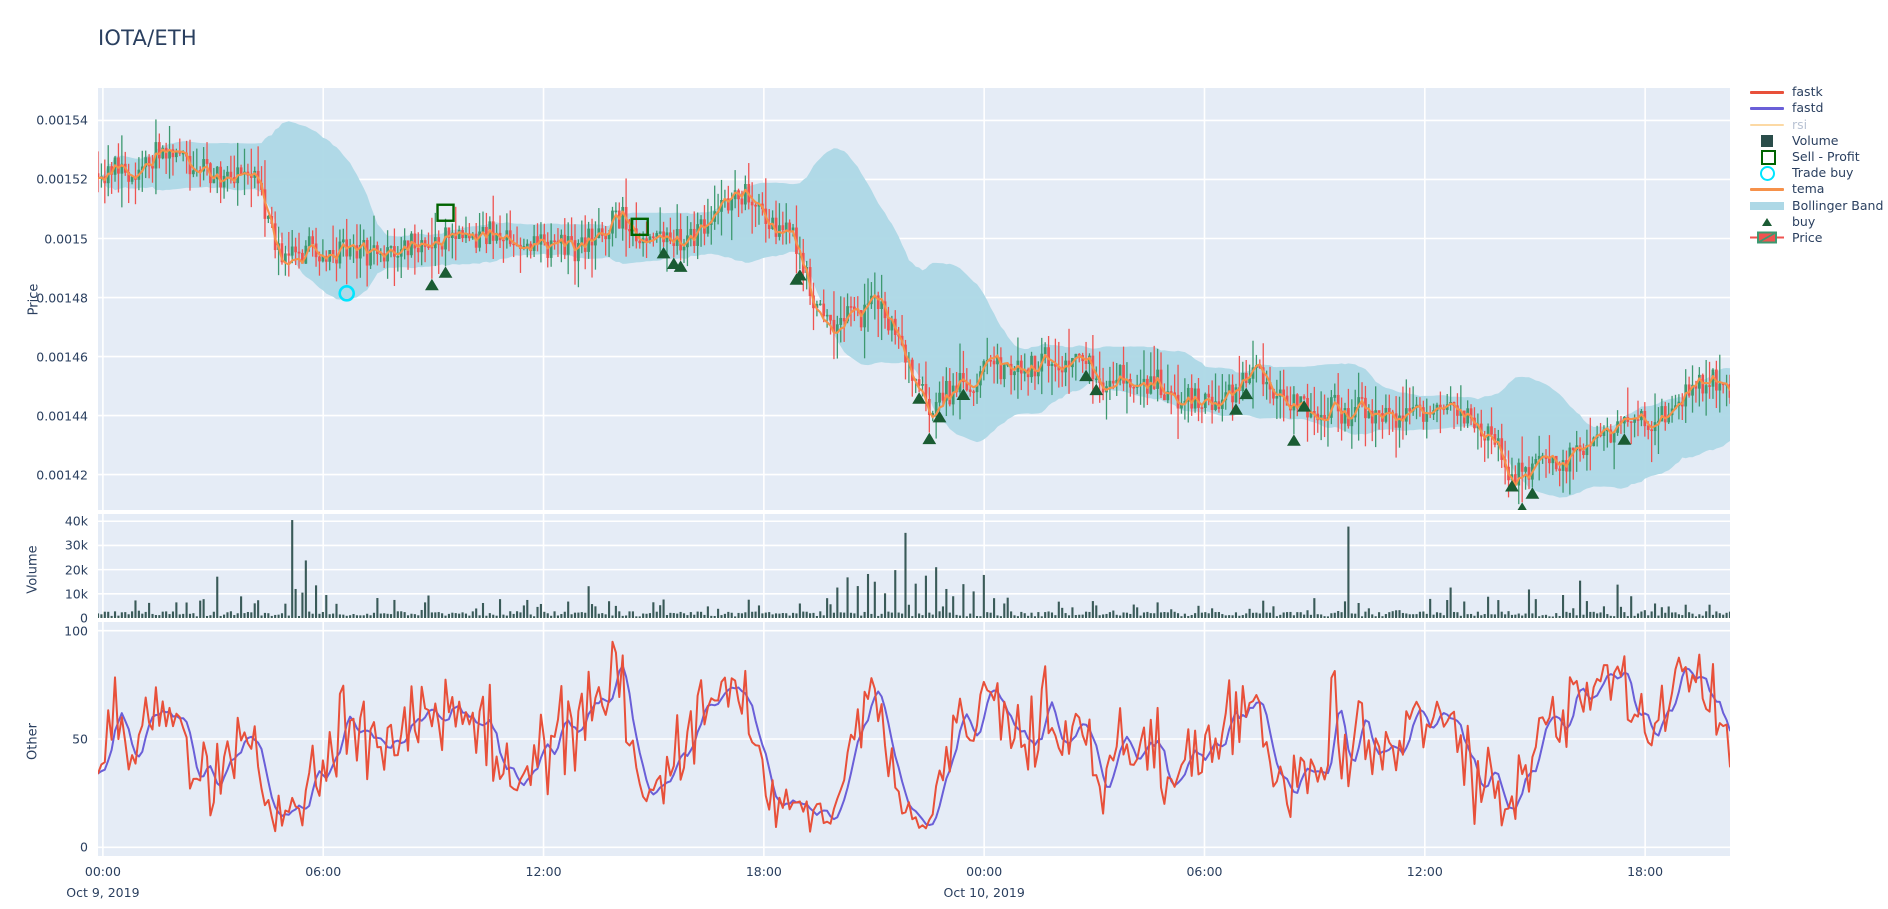 Image resolution: width=1888 pixels, height=909 pixels. Describe the element at coordinates (1823, 173) in the screenshot. I see `legend-item-label: Trade buy` at that location.